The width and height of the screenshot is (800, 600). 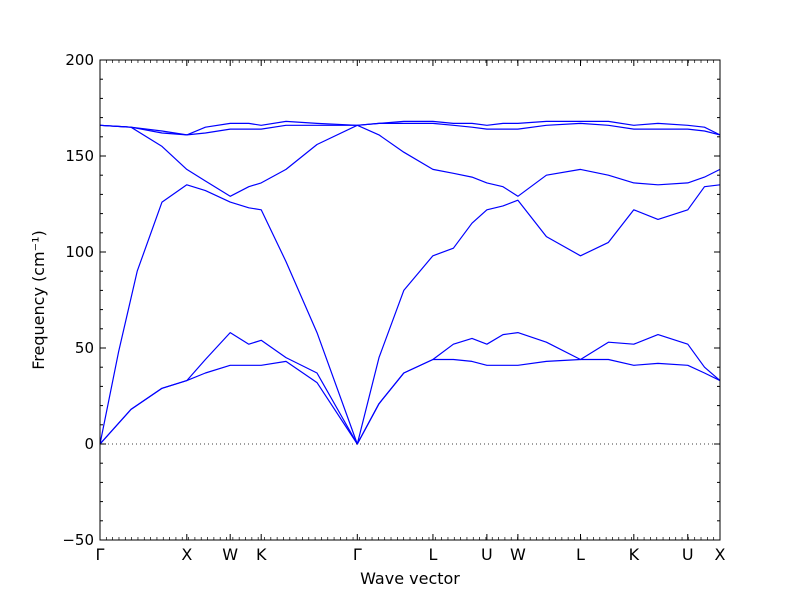 What do you see at coordinates (84, 348) in the screenshot?
I see `y-tick-label: 50` at bounding box center [84, 348].